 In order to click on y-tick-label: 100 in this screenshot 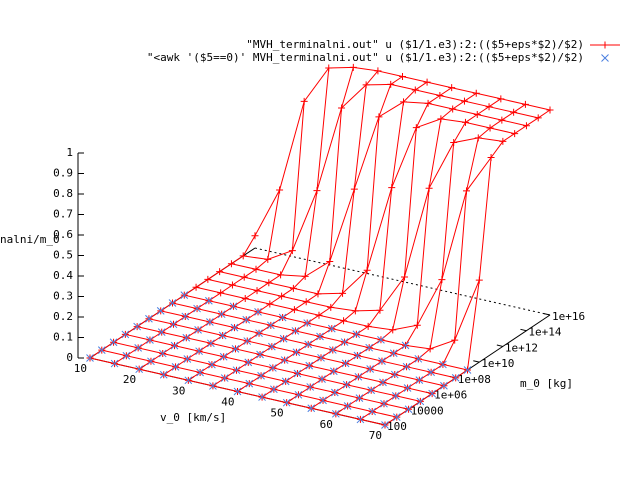, I will do `click(397, 426)`.